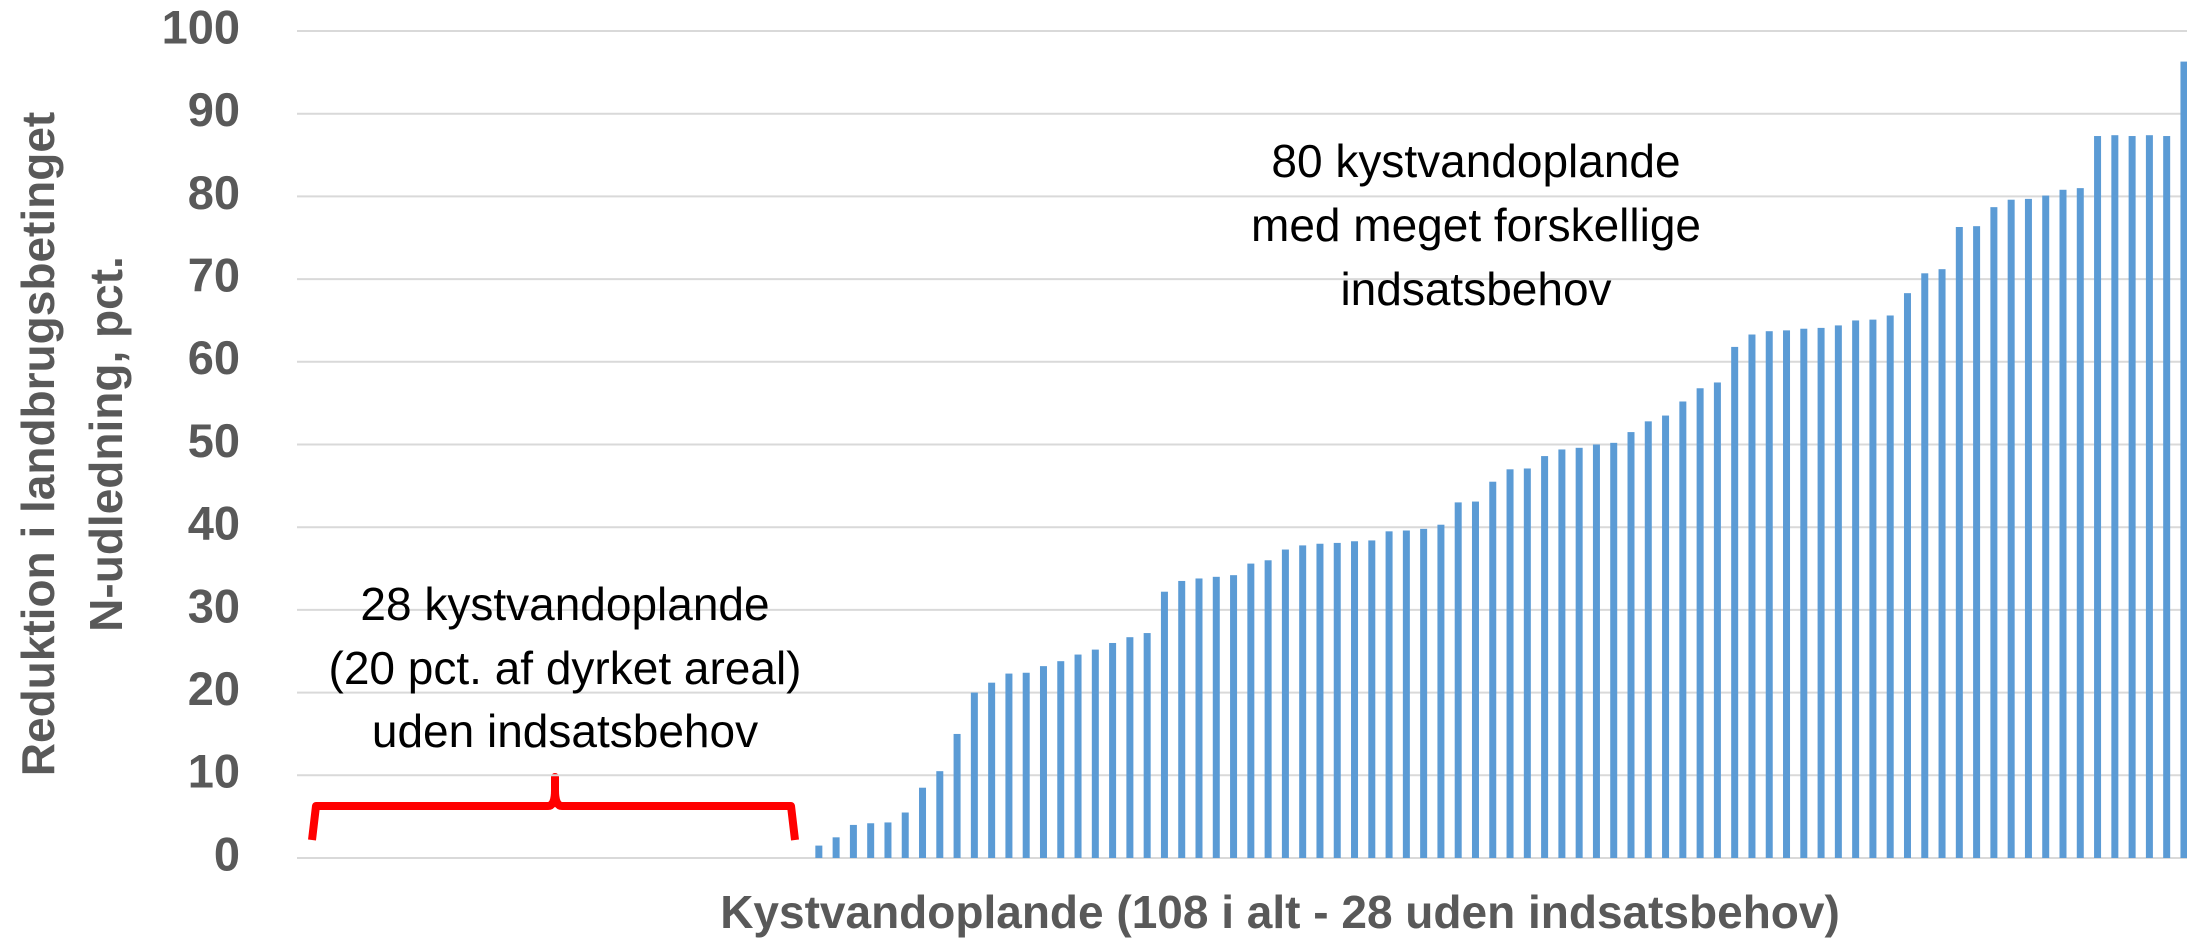  What do you see at coordinates (214, 109) in the screenshot?
I see `y-tick-label: 90` at bounding box center [214, 109].